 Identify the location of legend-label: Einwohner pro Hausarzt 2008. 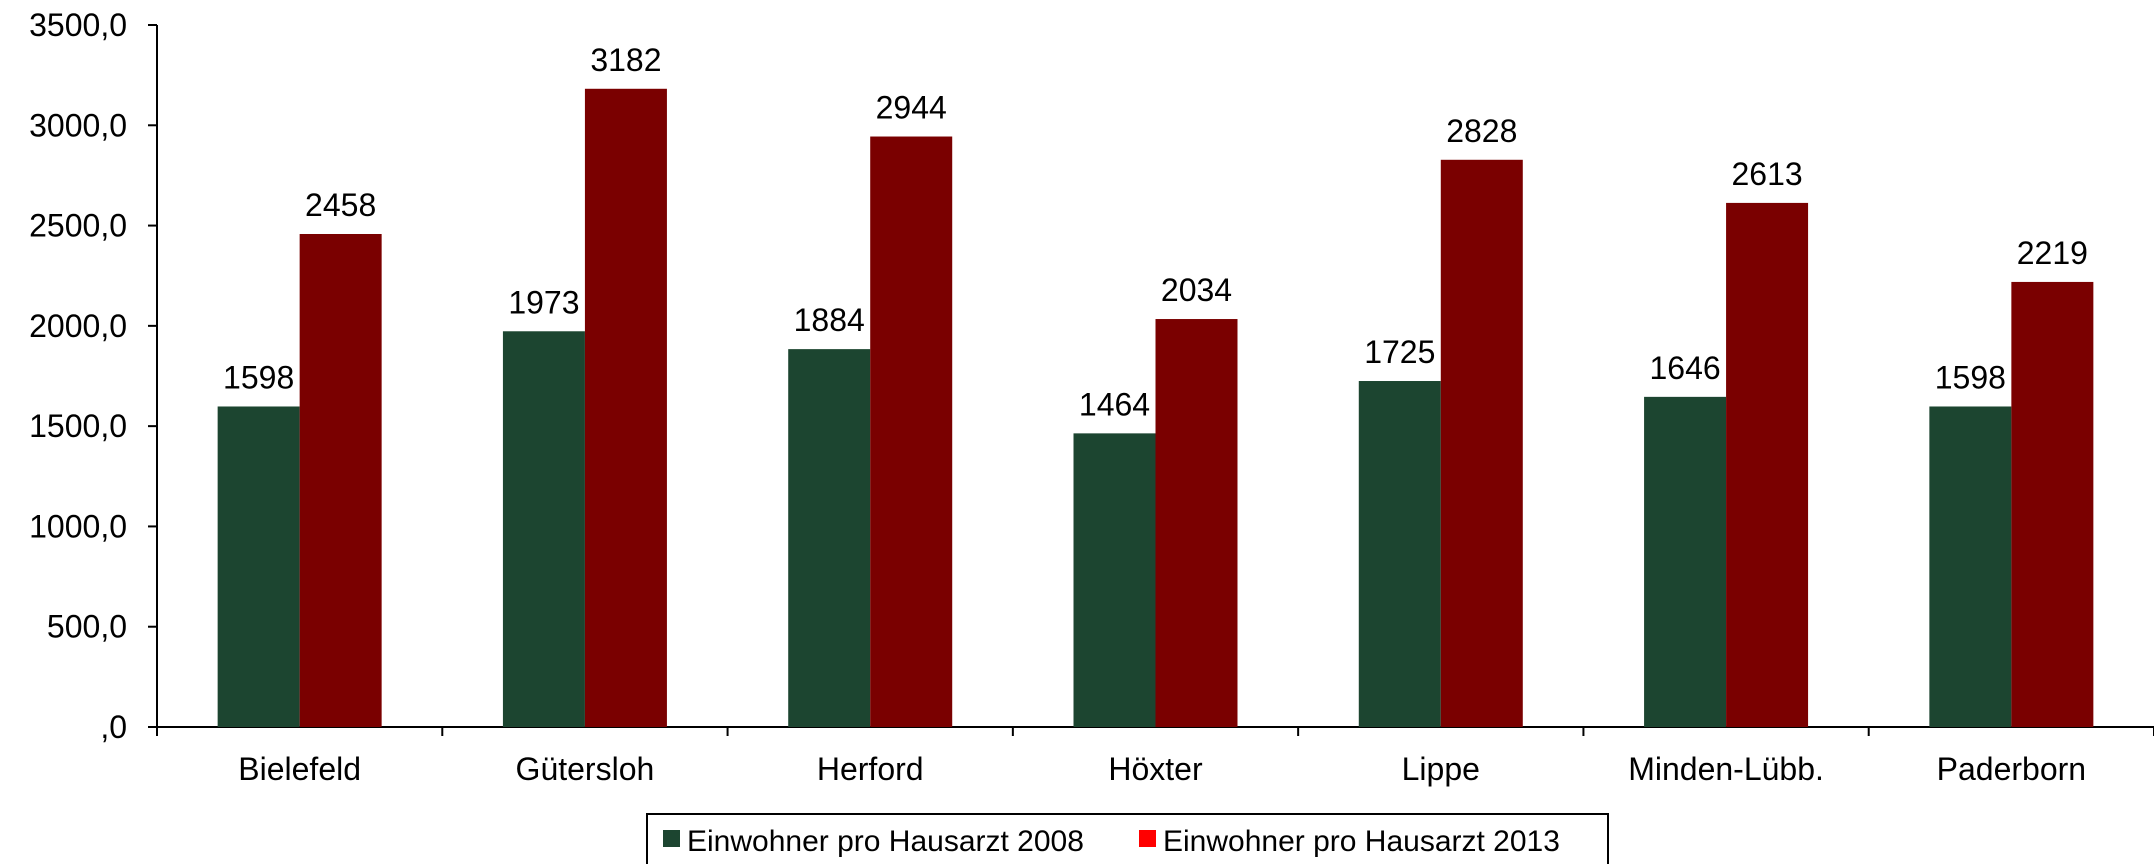
(885, 841).